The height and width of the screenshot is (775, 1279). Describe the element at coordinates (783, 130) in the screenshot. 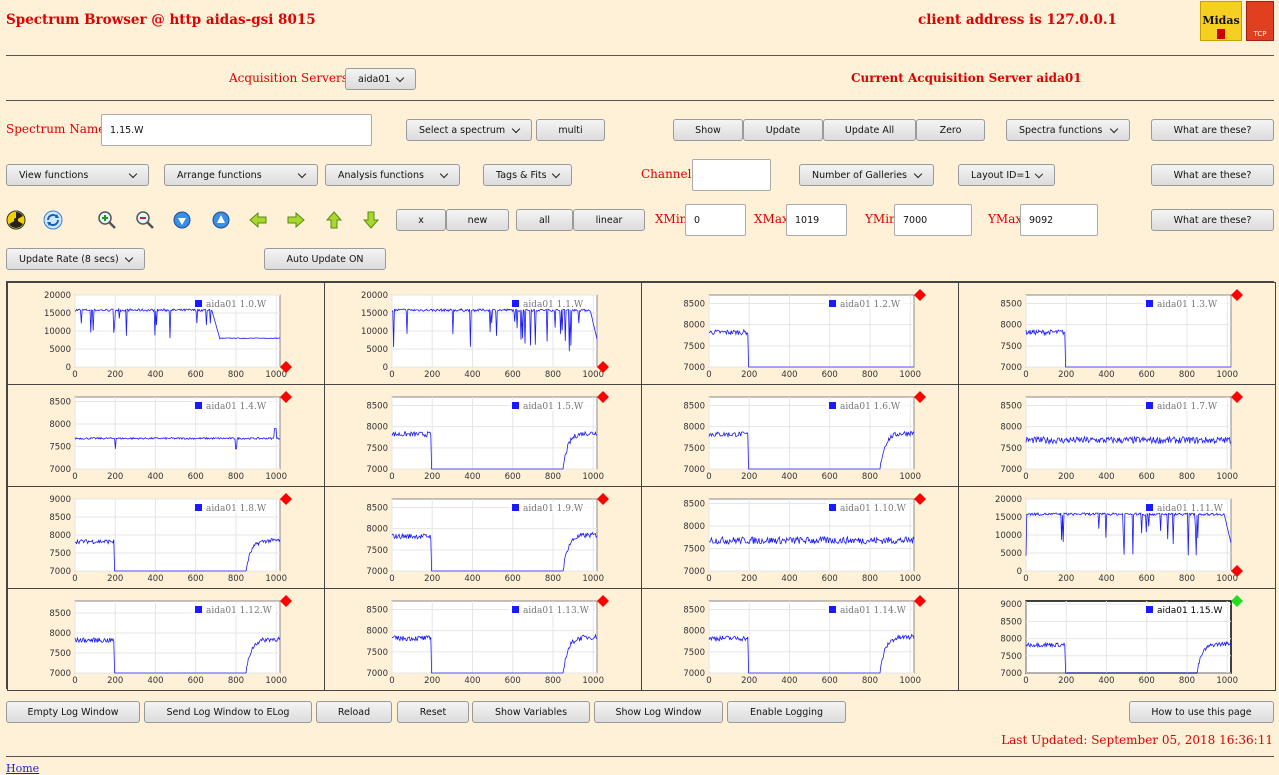

I see `update-button: Update` at that location.